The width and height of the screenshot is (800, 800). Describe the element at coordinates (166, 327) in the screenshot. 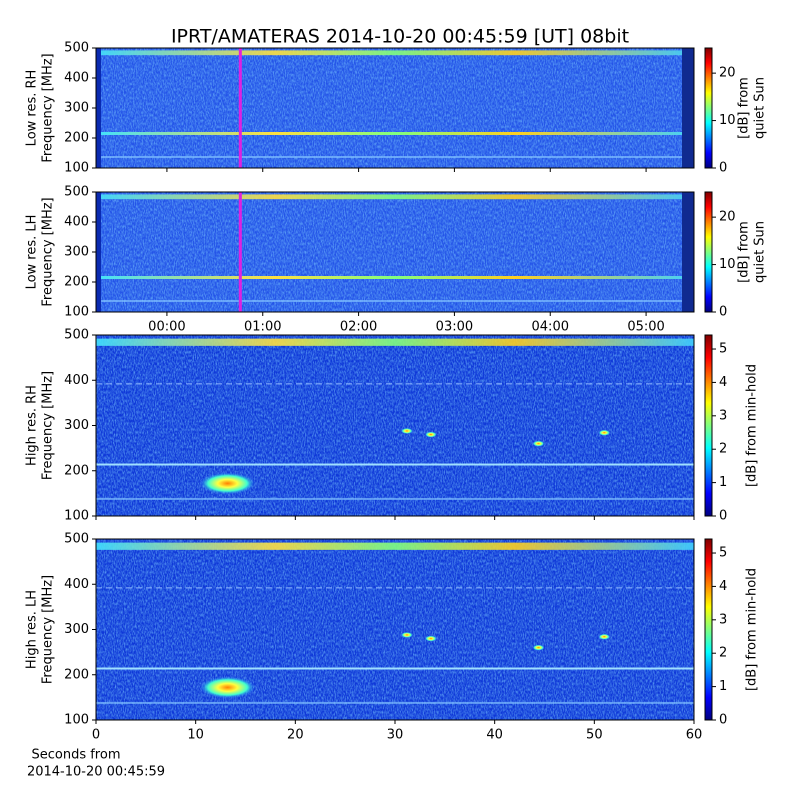

I see `x-tick-label: 00:00` at that location.